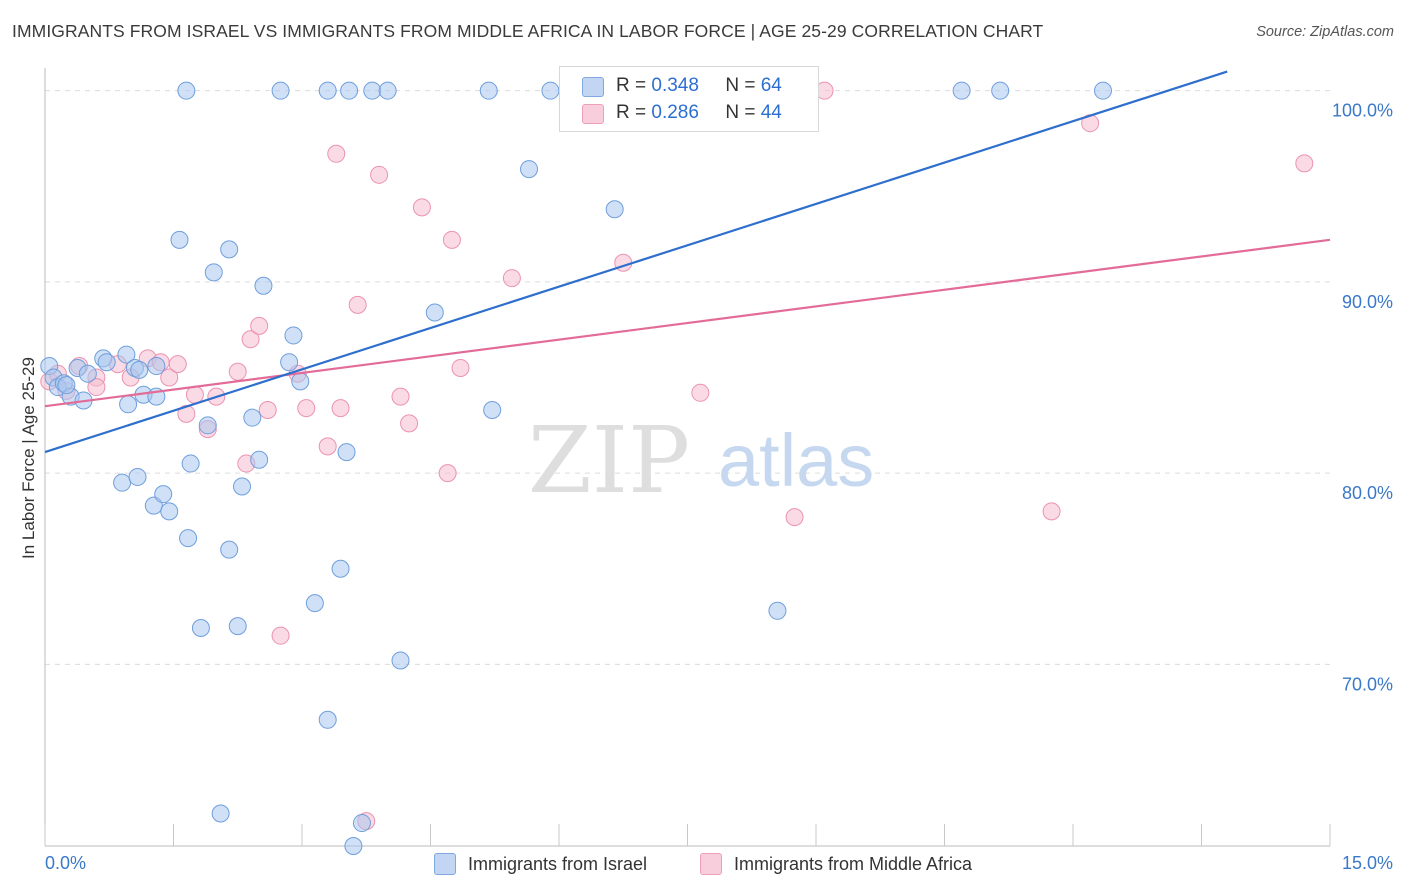 This screenshot has width=1406, height=892. I want to click on legend-africa-swatch, so click(711, 864).